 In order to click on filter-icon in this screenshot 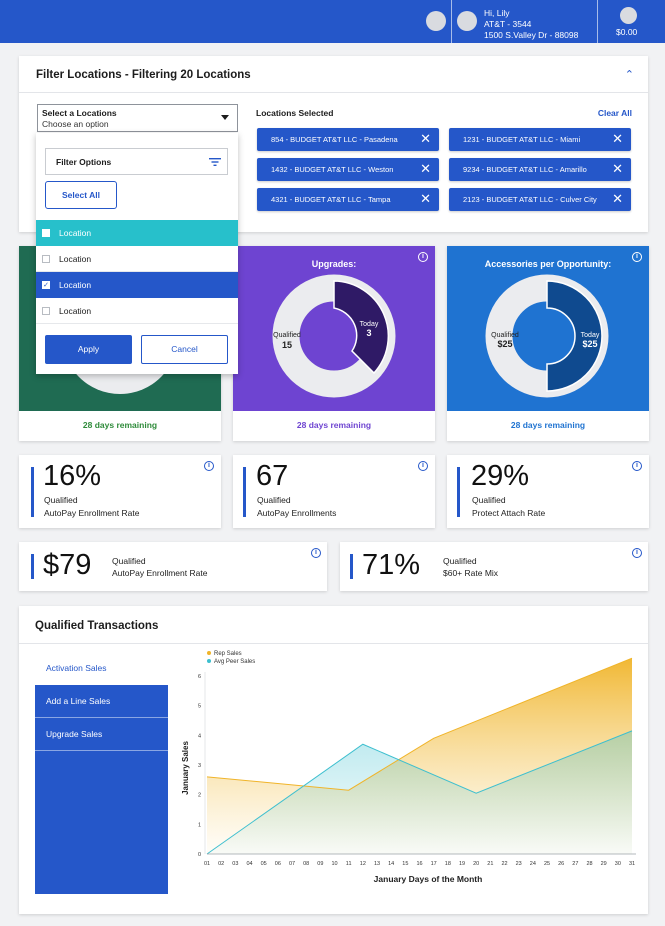, I will do `click(215, 162)`.